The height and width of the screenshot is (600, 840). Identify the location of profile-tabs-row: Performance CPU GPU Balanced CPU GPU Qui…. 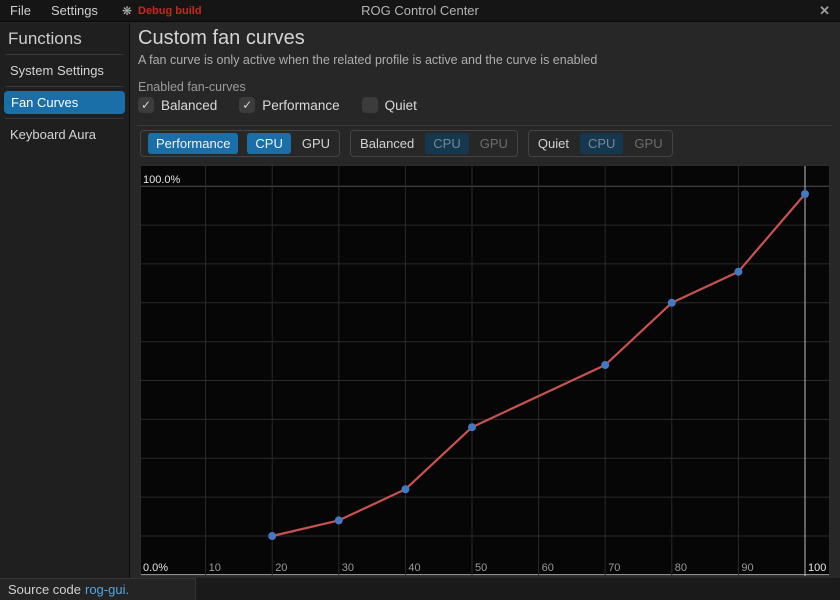
(406, 143).